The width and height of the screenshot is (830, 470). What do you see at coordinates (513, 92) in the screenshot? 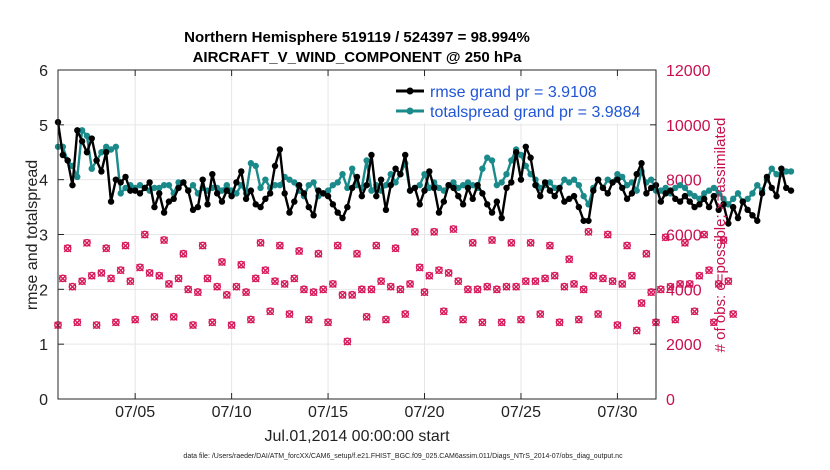
I see `legend-rmse-label: rmse grand pr = 3.9108` at bounding box center [513, 92].